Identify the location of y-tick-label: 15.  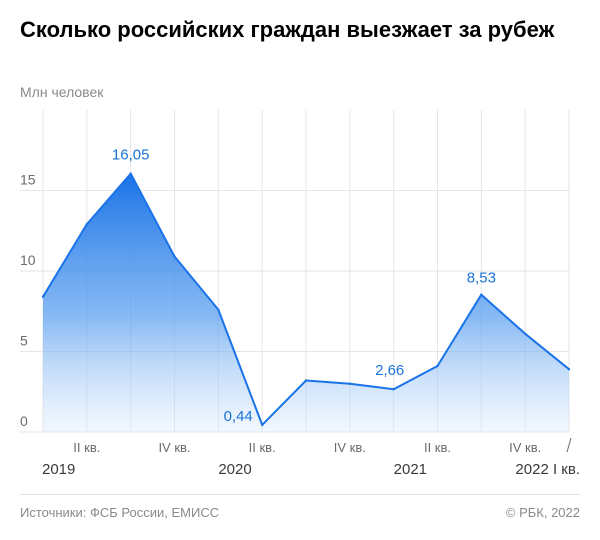
(28, 180).